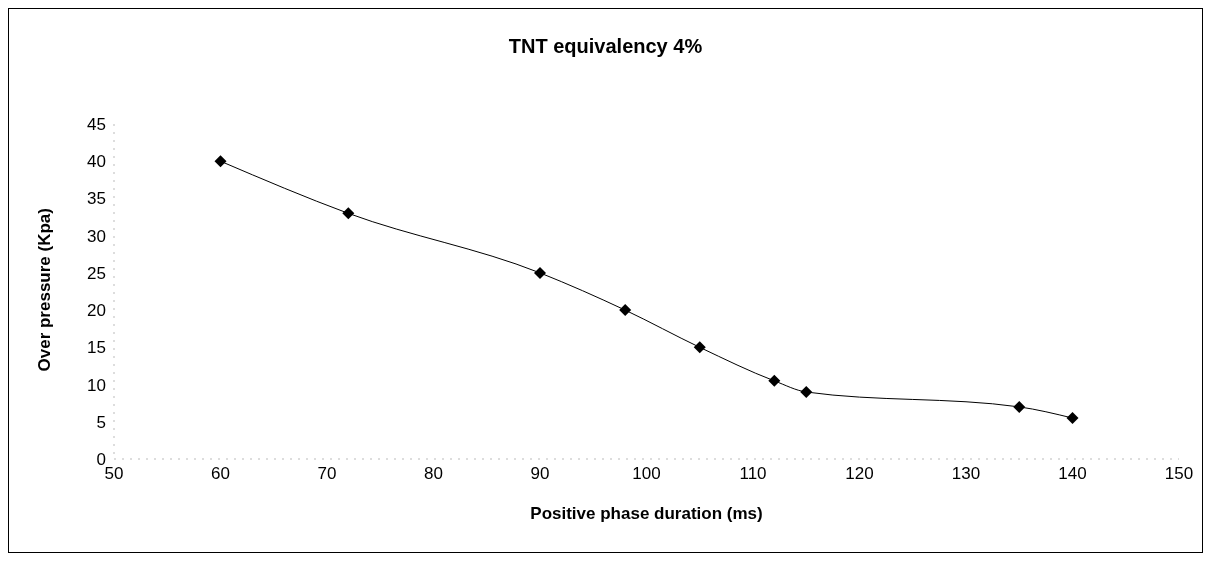  I want to click on y-tick-label: 10, so click(96, 385).